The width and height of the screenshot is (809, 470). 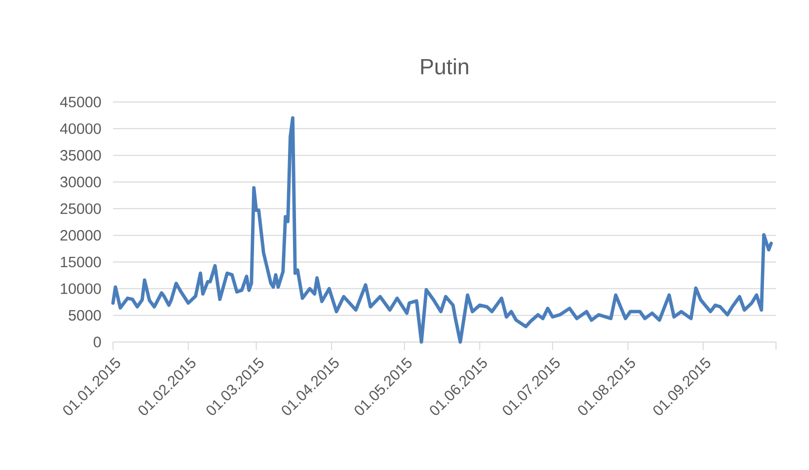 I want to click on y-tick-label: 45000, so click(x=80, y=102).